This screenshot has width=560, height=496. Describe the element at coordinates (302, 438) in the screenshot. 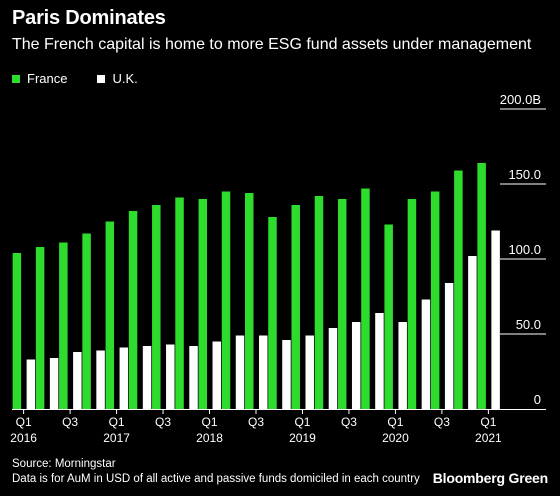

I see `x-tick-label-year: 2019` at that location.